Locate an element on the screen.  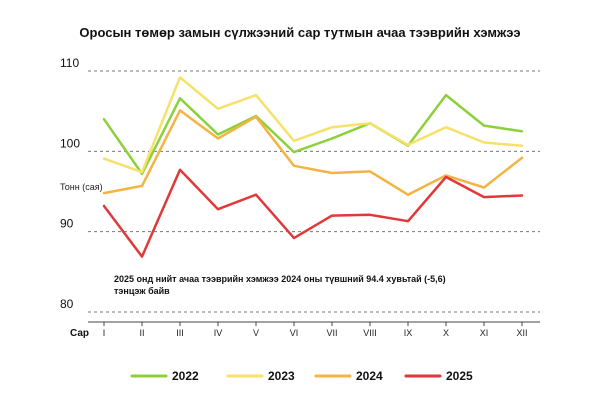
series-line-2024 is located at coordinates (313, 152).